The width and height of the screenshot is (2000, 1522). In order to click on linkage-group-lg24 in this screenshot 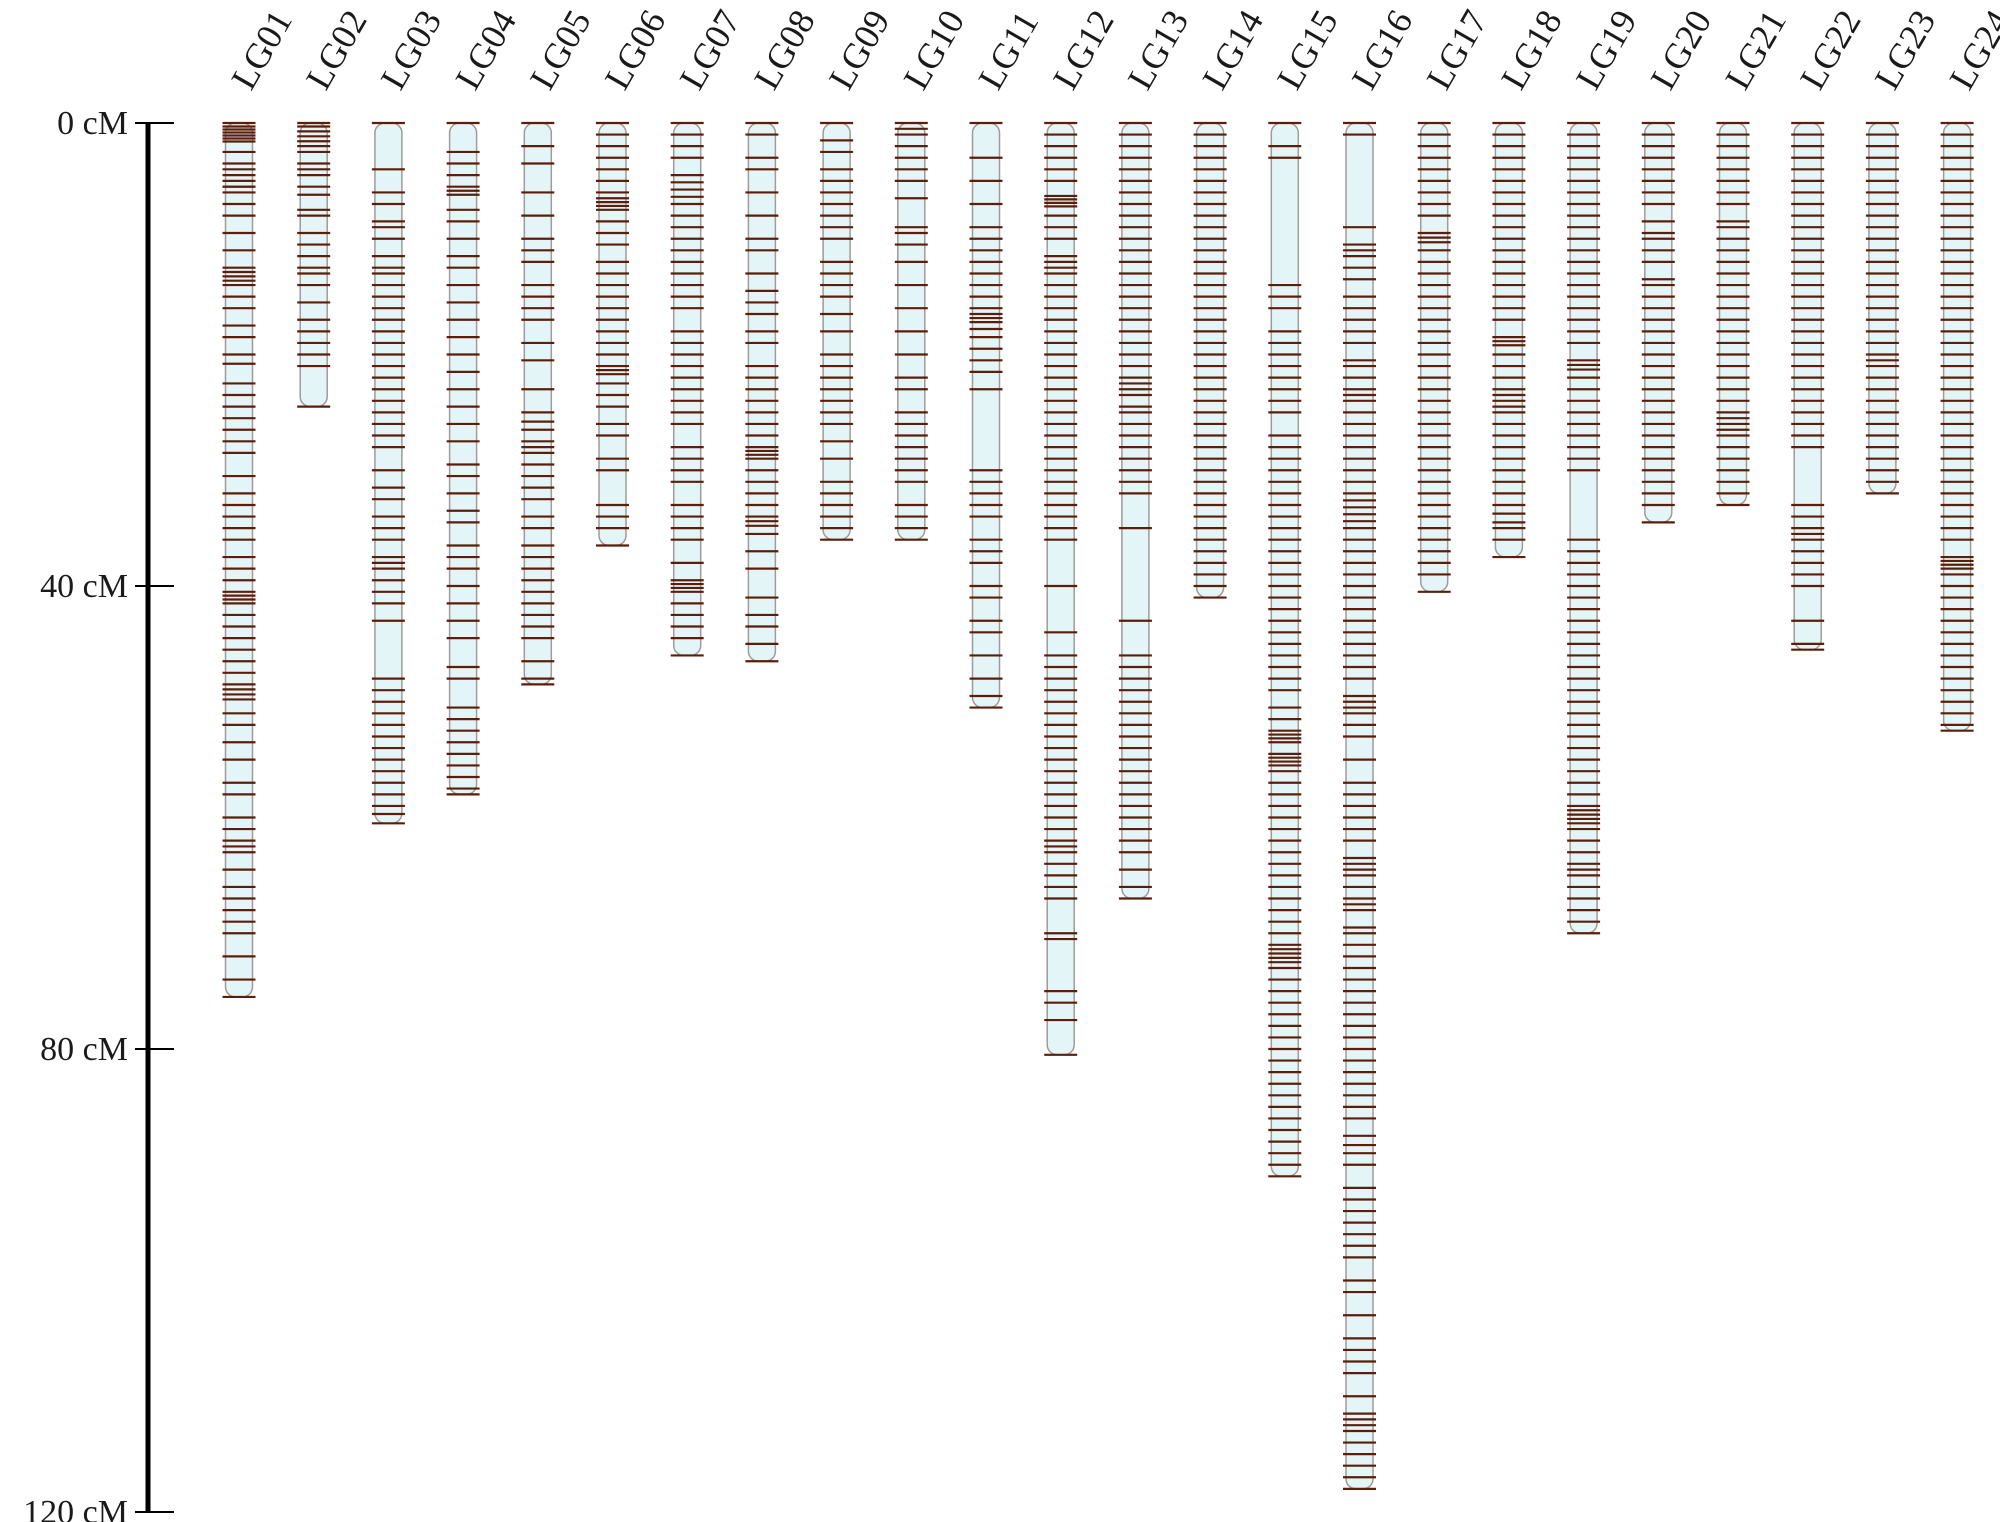, I will do `click(1957, 426)`.